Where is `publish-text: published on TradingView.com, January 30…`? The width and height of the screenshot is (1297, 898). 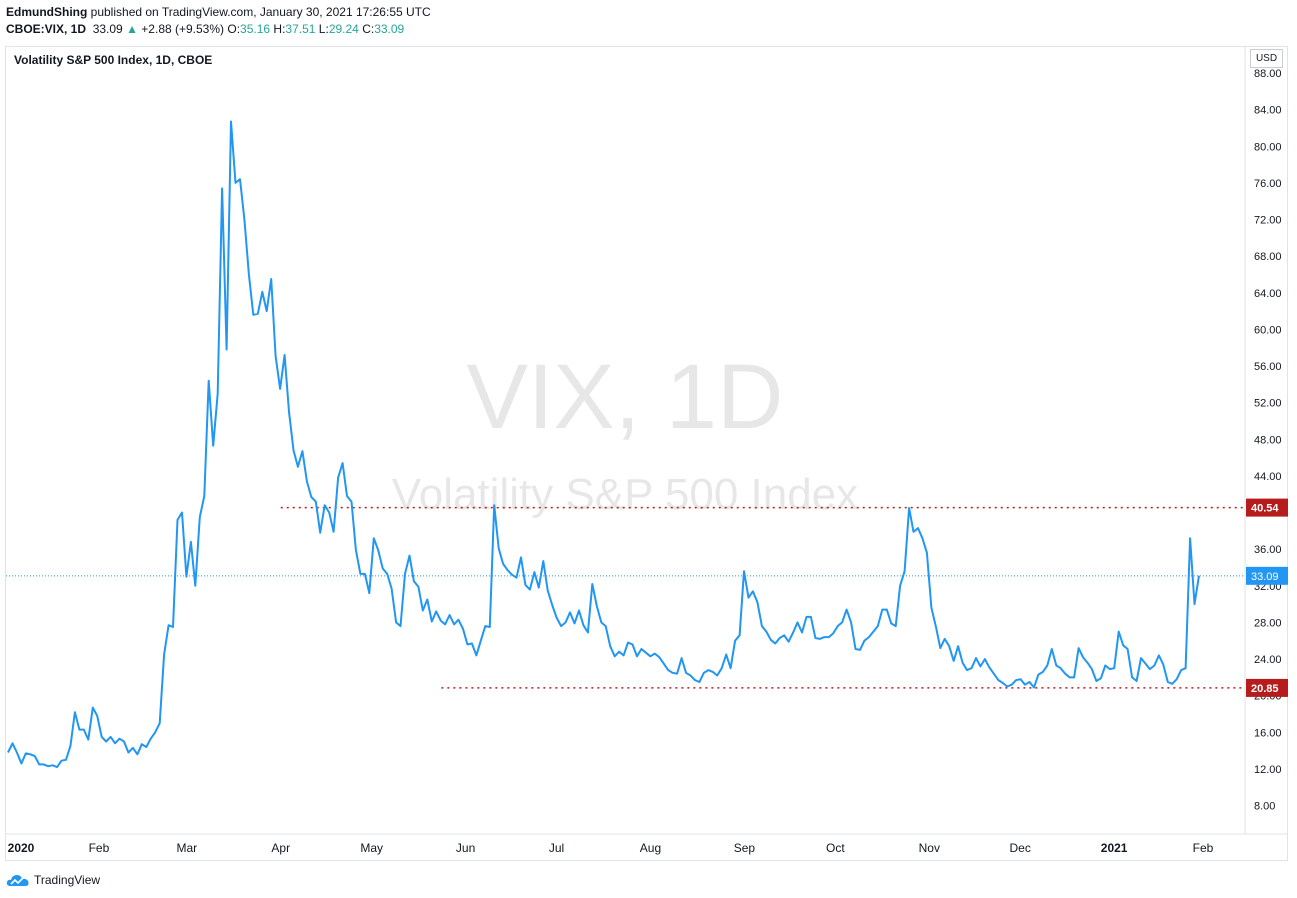 publish-text: published on TradingView.com, January 30… is located at coordinates (259, 12).